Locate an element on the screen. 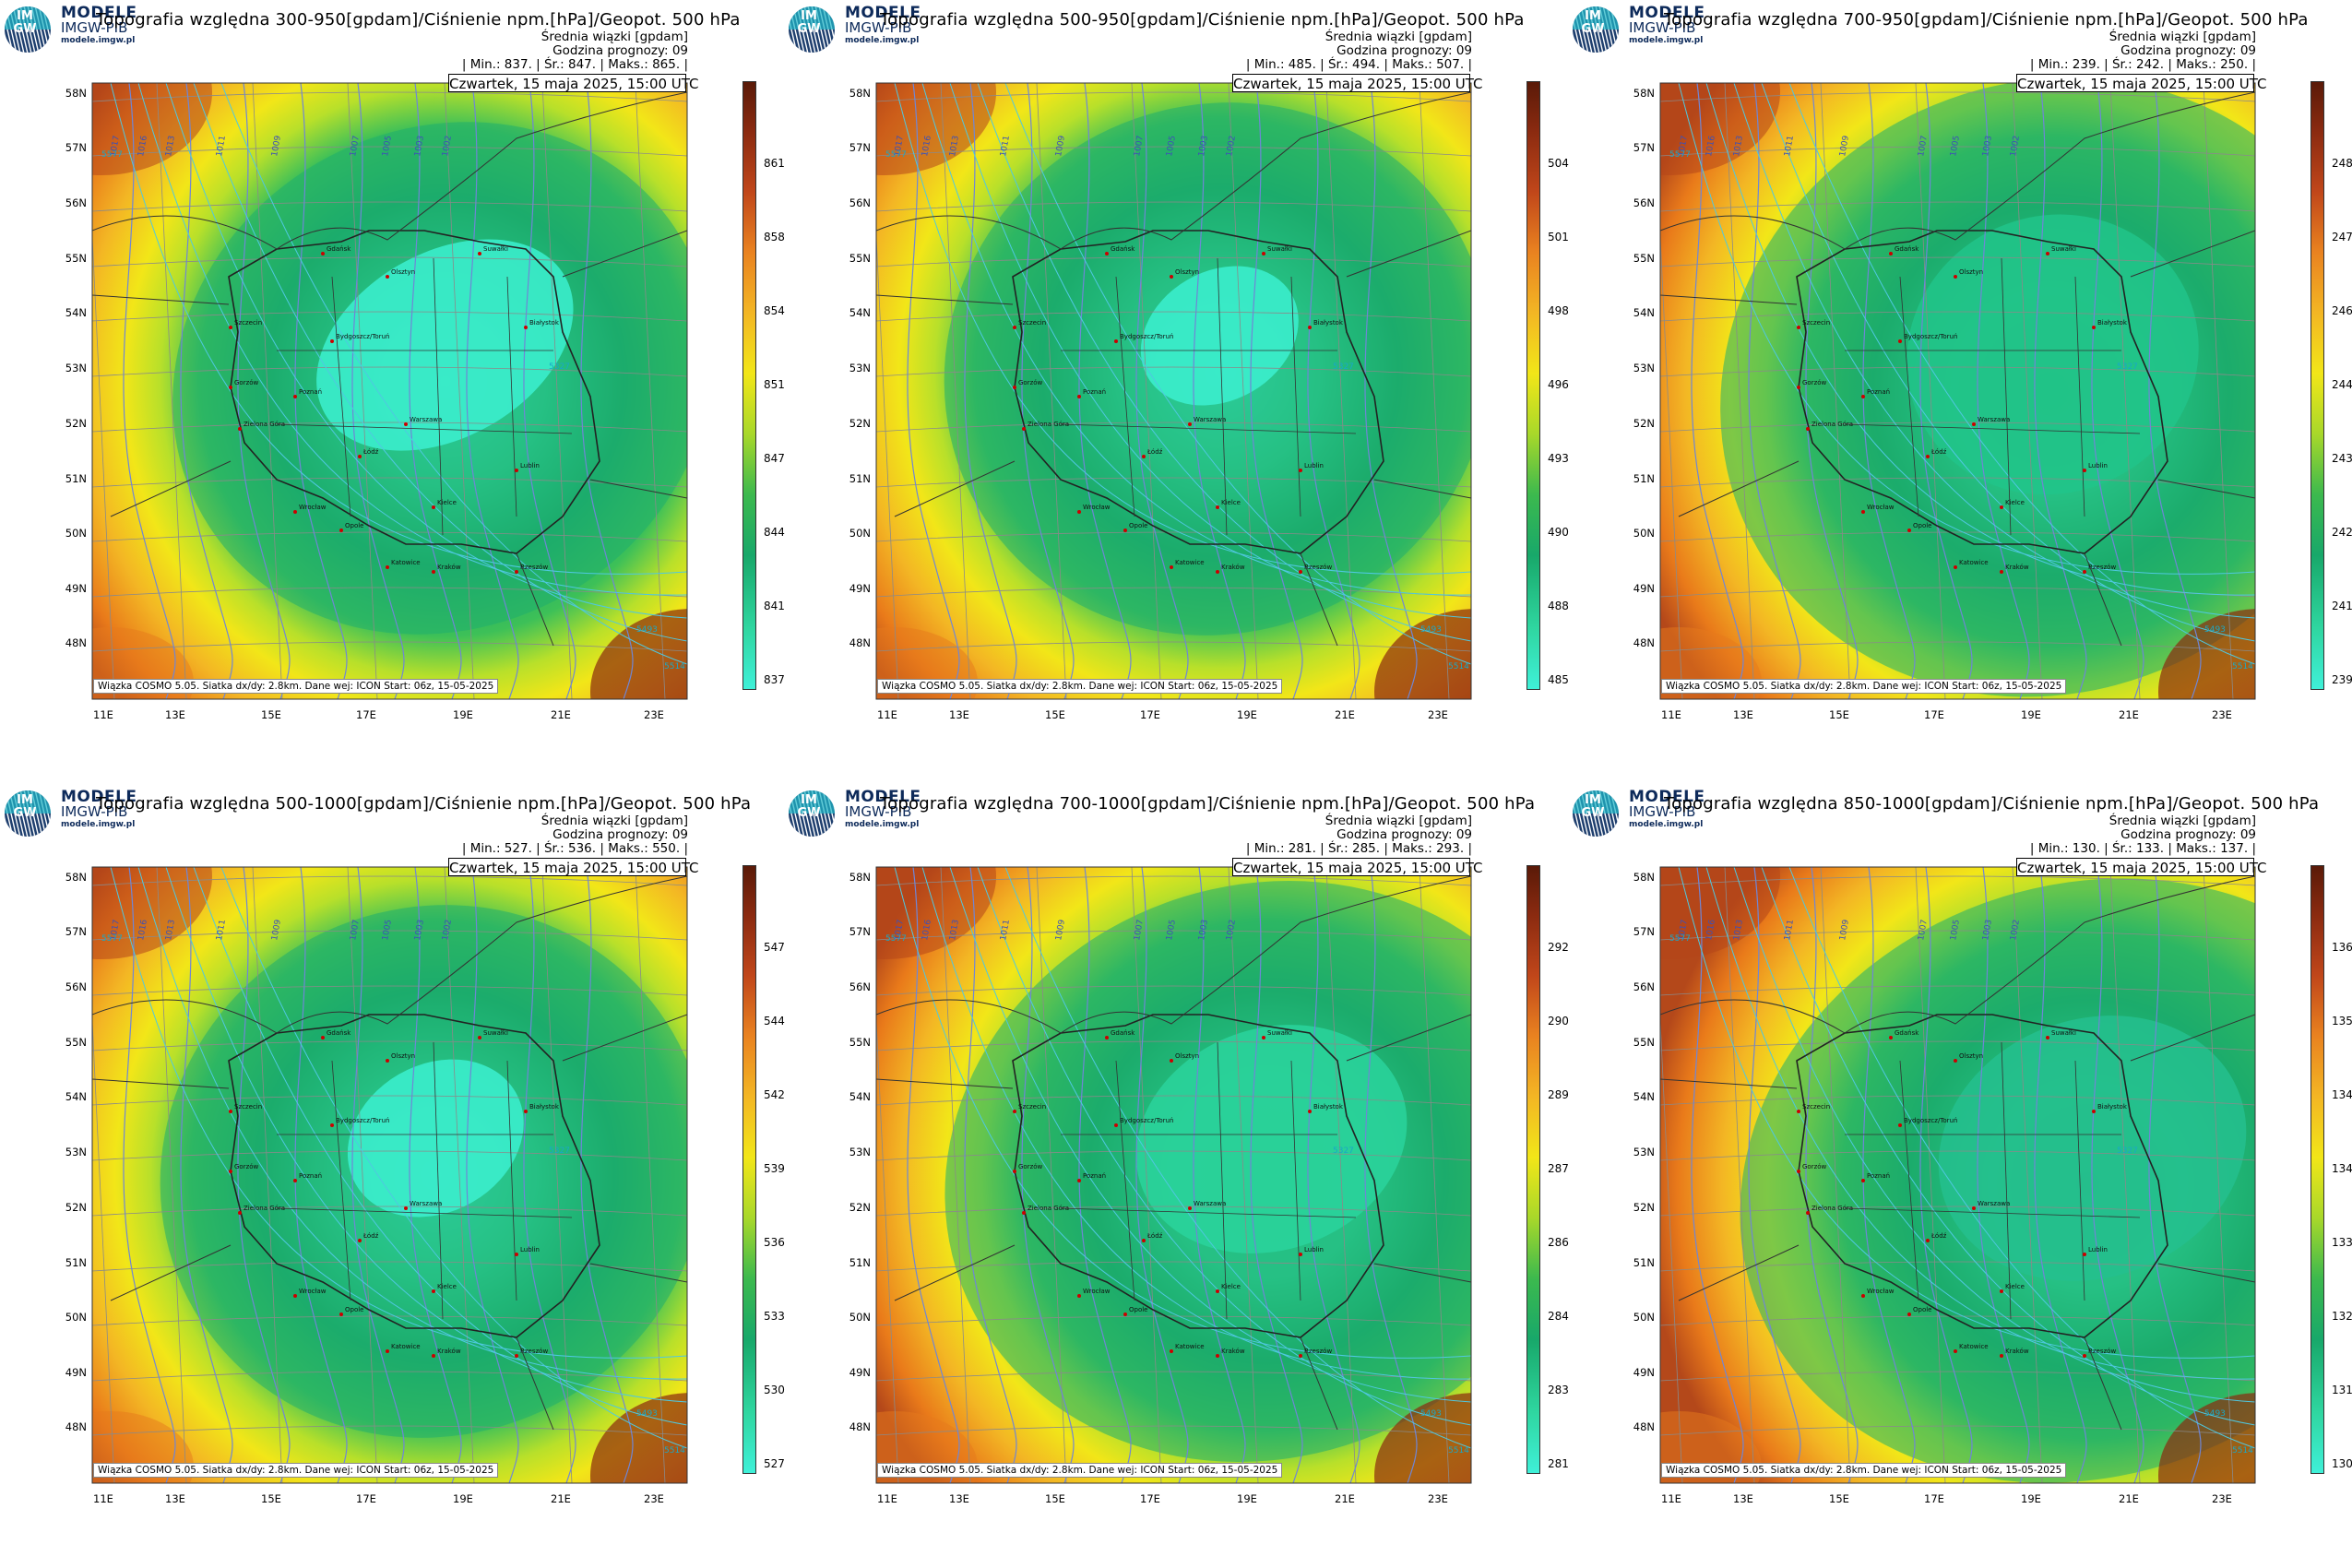 The width and height of the screenshot is (2352, 1568). latitude-label: 49N is located at coordinates (1644, 588).